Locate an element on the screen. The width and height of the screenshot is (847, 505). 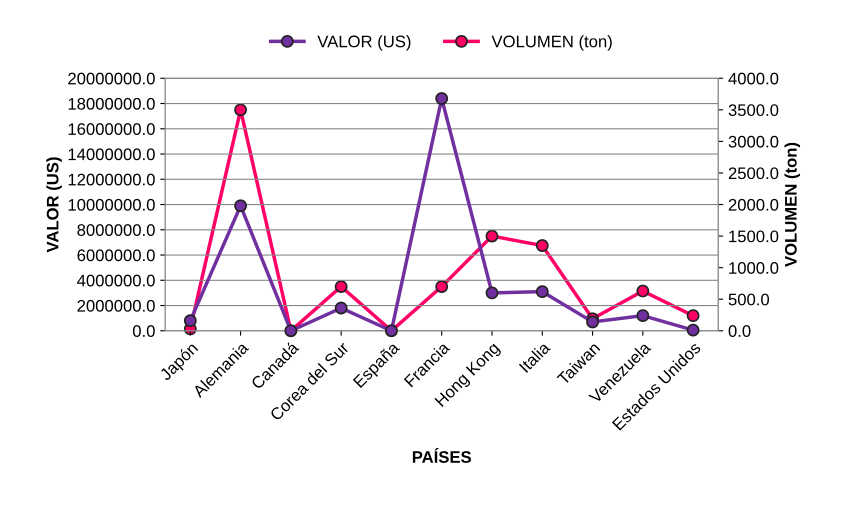
legend-label: VALOR (US) is located at coordinates (363, 43).